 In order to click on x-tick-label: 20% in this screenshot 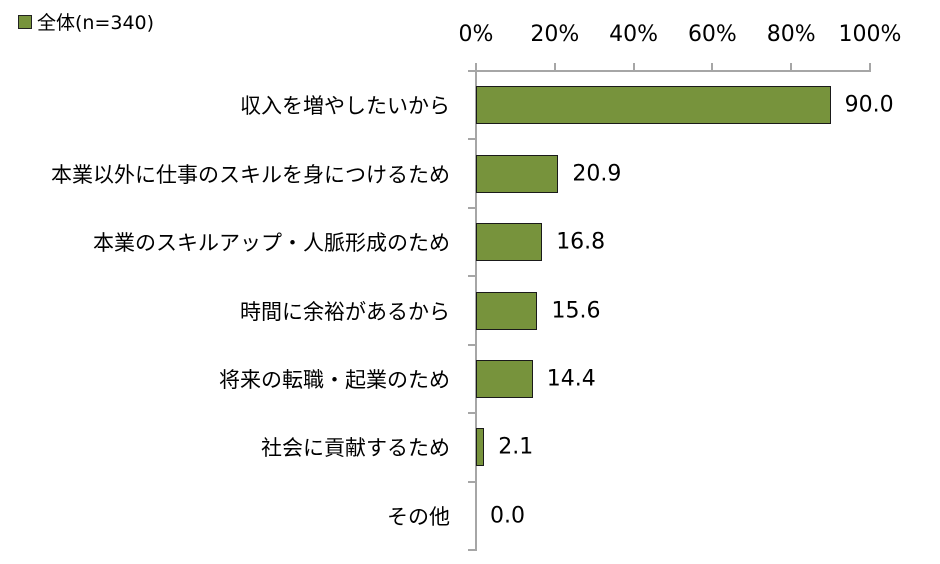, I will do `click(555, 34)`.